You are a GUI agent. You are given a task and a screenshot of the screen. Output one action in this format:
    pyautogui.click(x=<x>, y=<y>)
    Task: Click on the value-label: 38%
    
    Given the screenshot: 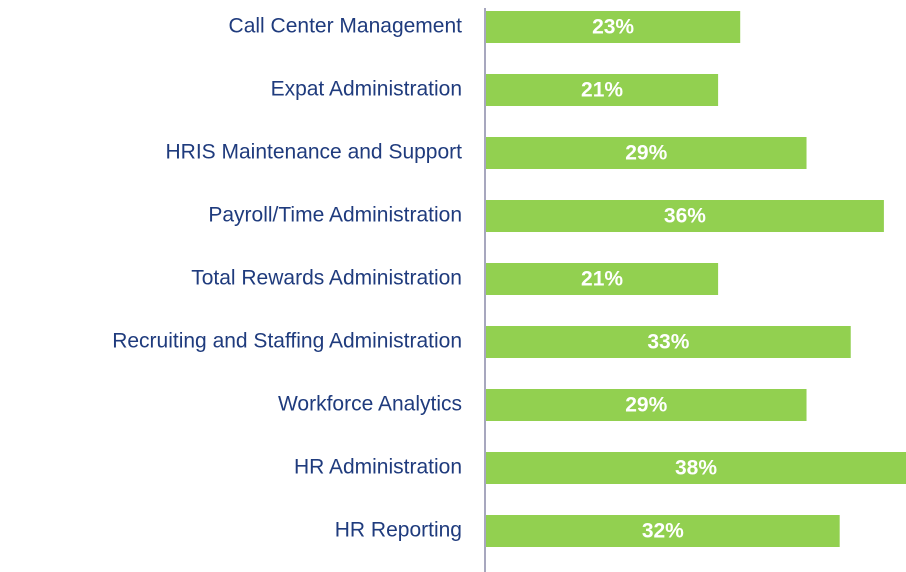 What is the action you would take?
    pyautogui.click(x=696, y=468)
    